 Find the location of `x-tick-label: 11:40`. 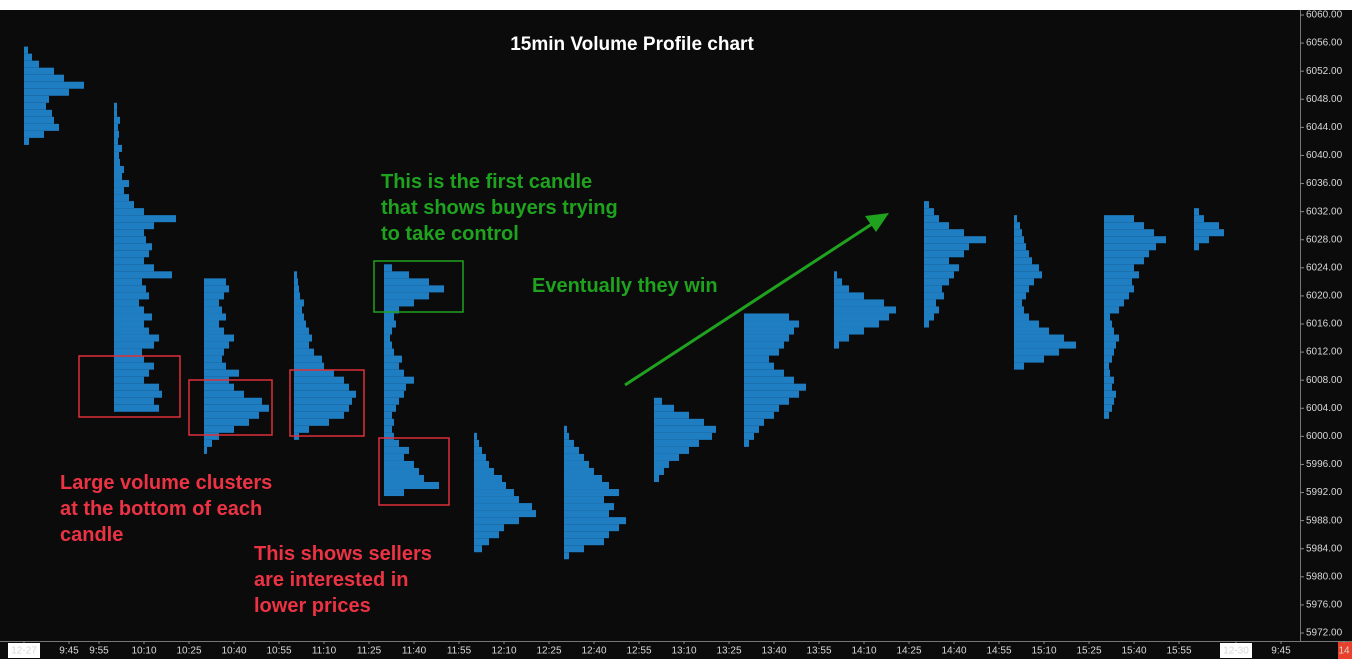

x-tick-label: 11:40 is located at coordinates (414, 651).